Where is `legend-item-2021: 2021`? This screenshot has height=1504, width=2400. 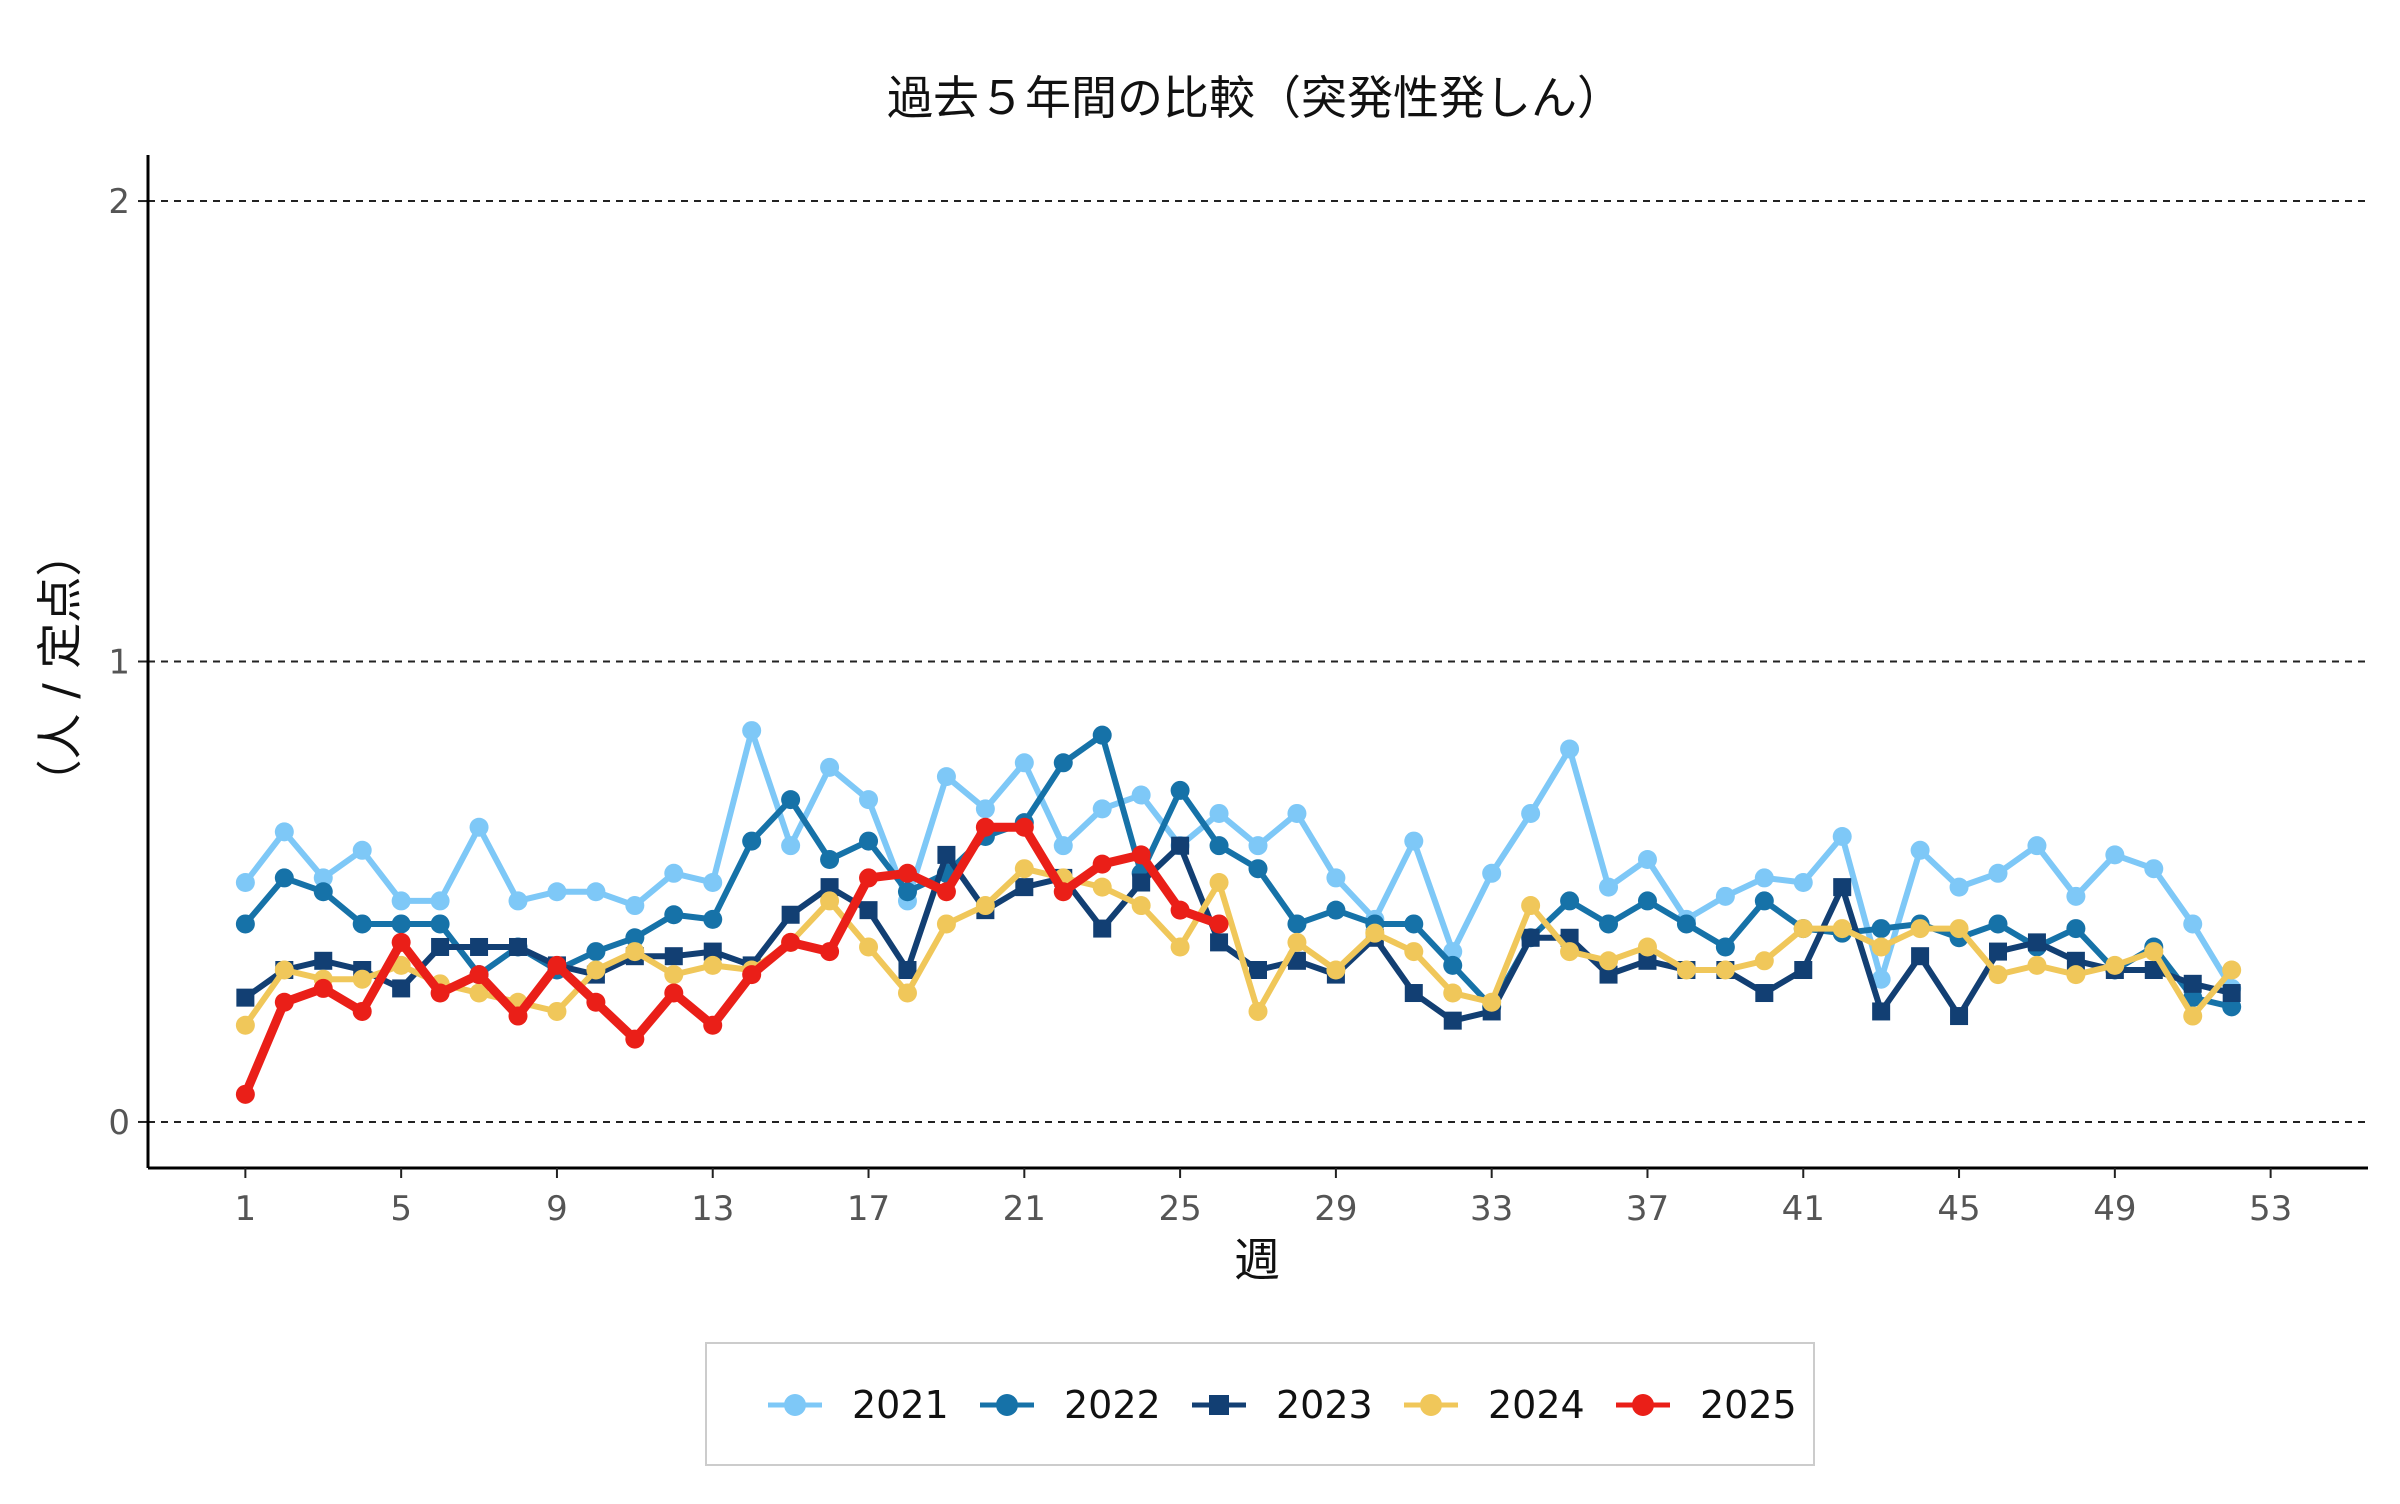 legend-item-2021: 2021 is located at coordinates (858, 1405).